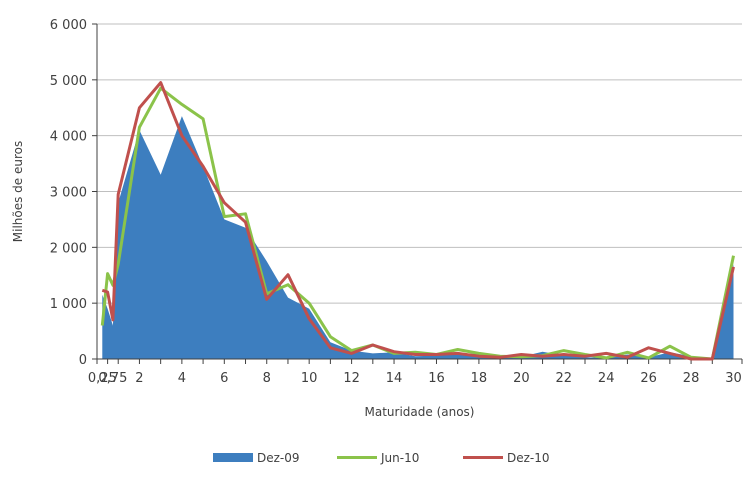  What do you see at coordinates (309, 378) in the screenshot?
I see `x-tick-label: 10` at bounding box center [309, 378].